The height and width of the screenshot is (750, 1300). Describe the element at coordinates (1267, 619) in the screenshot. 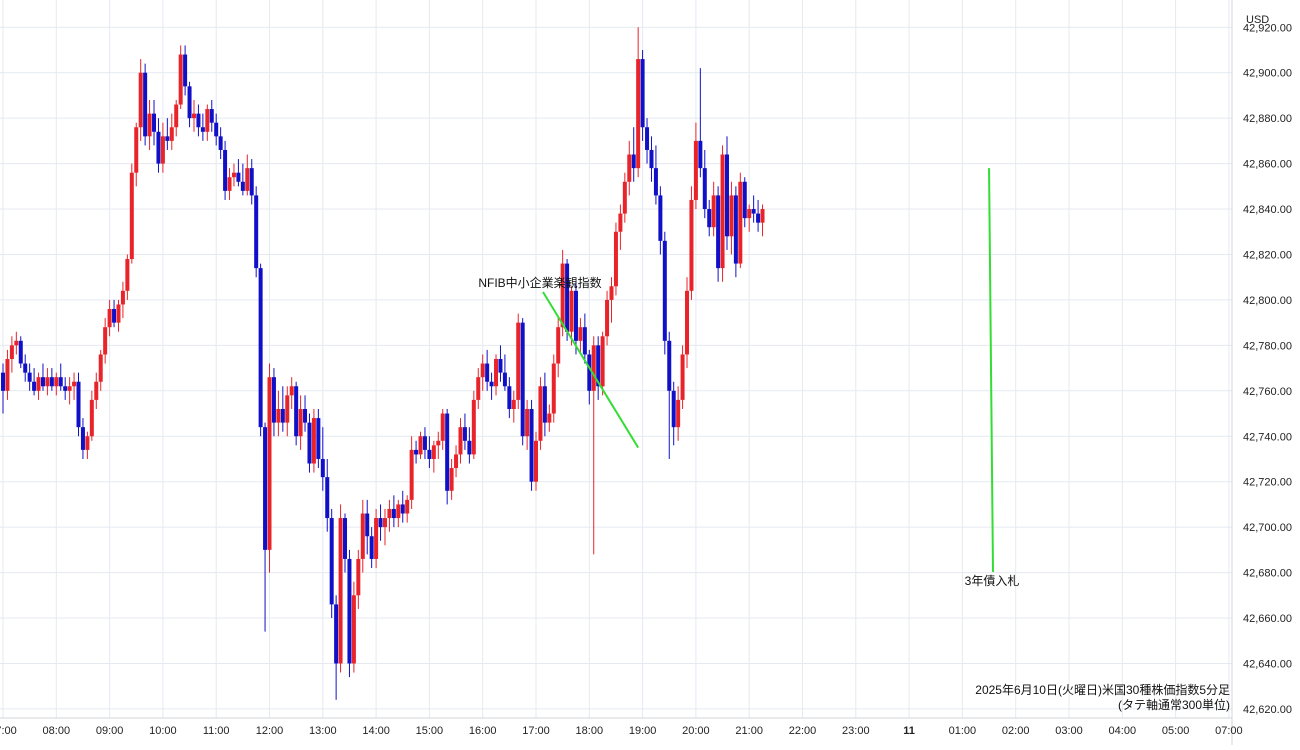

I see `y-tick-label: 42,660.00` at that location.